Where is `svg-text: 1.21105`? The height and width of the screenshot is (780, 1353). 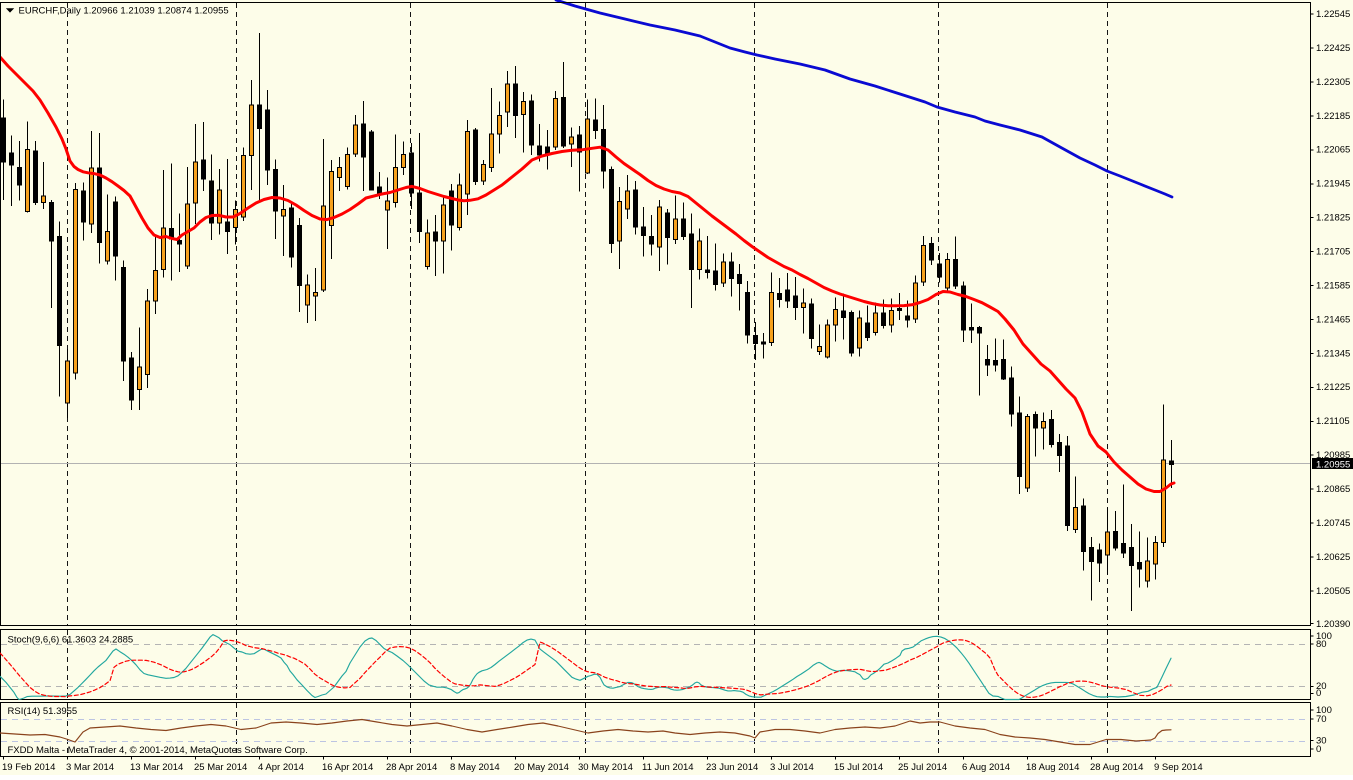 svg-text: 1.21105 is located at coordinates (1333, 421).